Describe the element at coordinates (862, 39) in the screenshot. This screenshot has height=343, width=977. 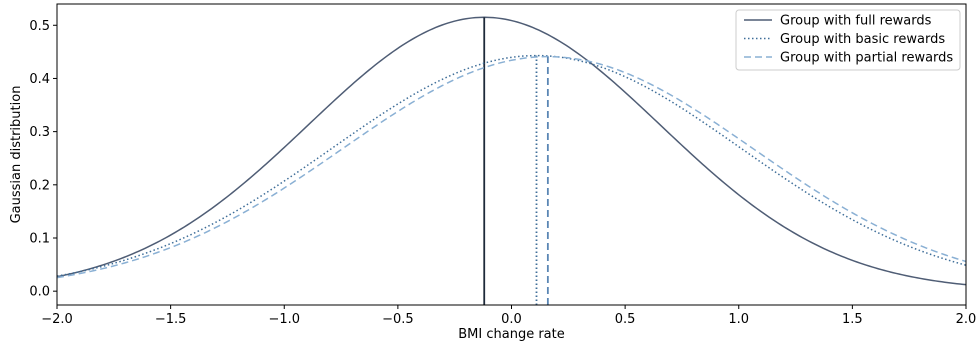
I see `legend-label: Group with basic rewards` at that location.